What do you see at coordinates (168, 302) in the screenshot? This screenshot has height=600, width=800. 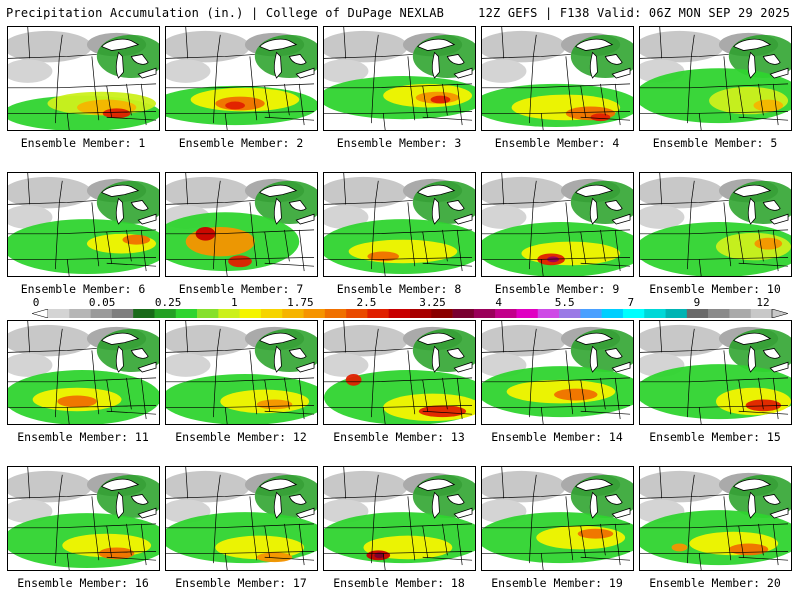 I see `scale-tick-label: 0.25` at bounding box center [168, 302].